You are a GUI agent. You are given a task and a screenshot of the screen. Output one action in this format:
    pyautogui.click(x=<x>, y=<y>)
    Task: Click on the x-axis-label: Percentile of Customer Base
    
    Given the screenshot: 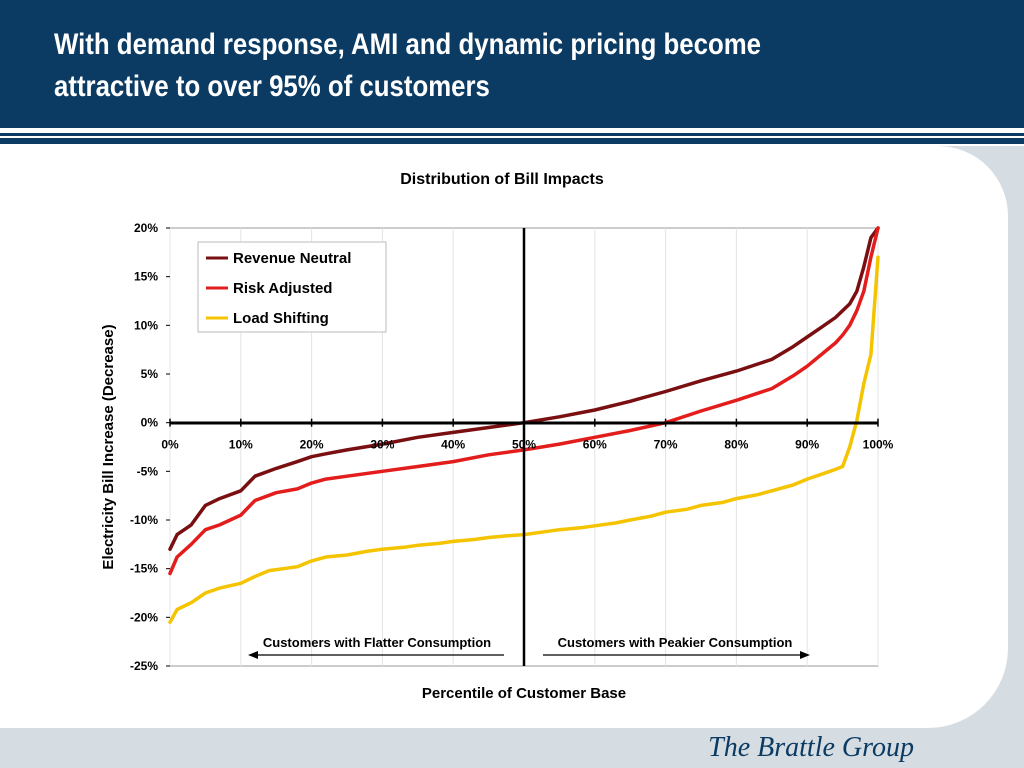 What is the action you would take?
    pyautogui.click(x=524, y=693)
    